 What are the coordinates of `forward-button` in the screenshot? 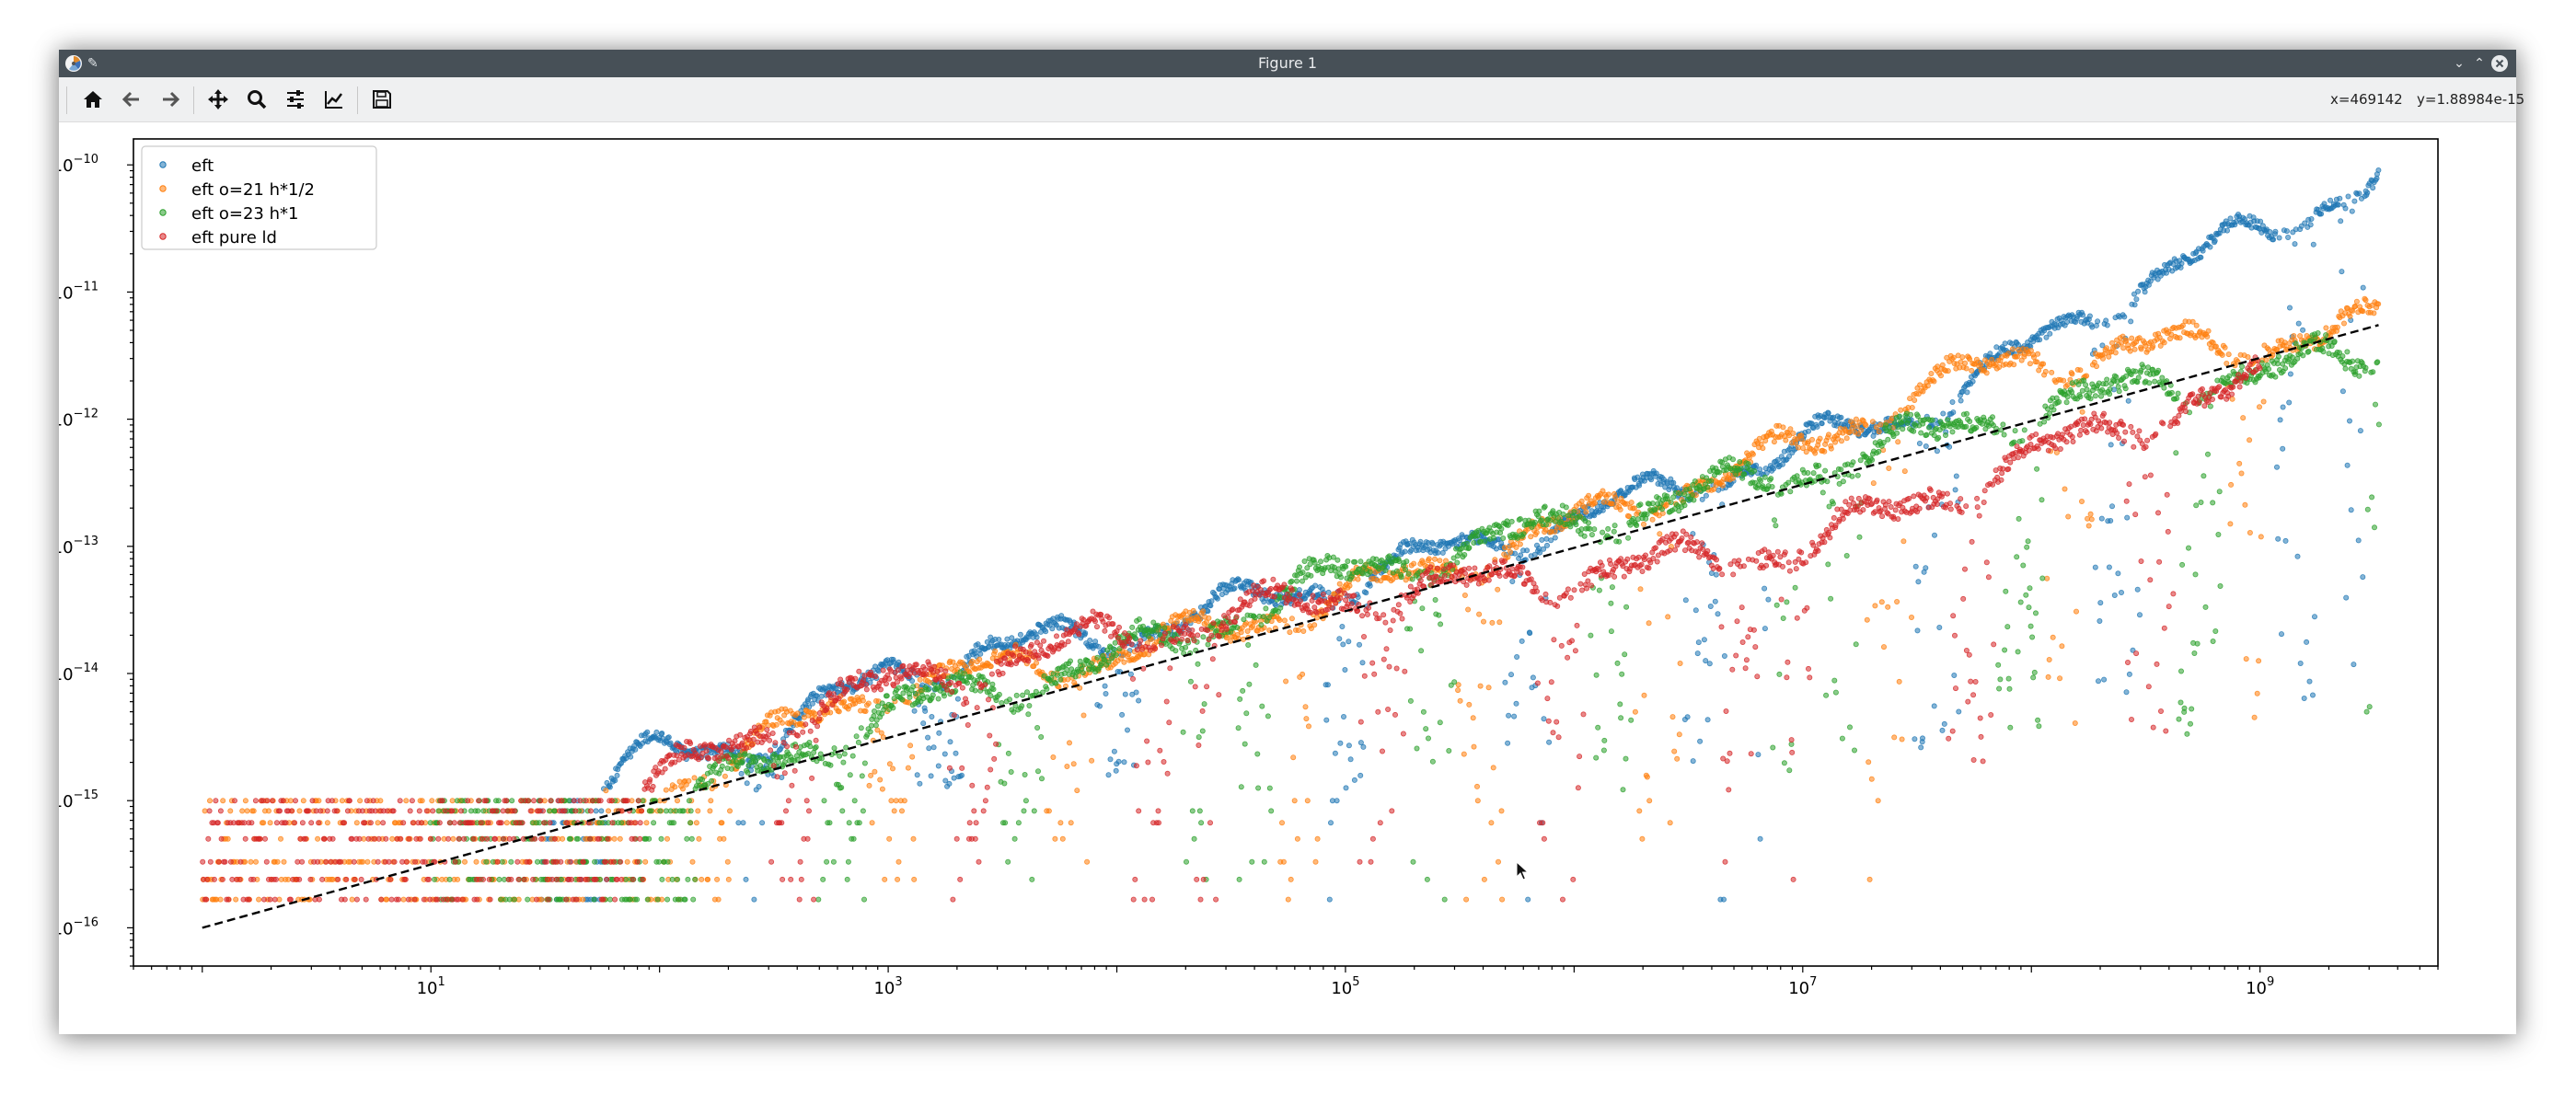 It's located at (170, 99).